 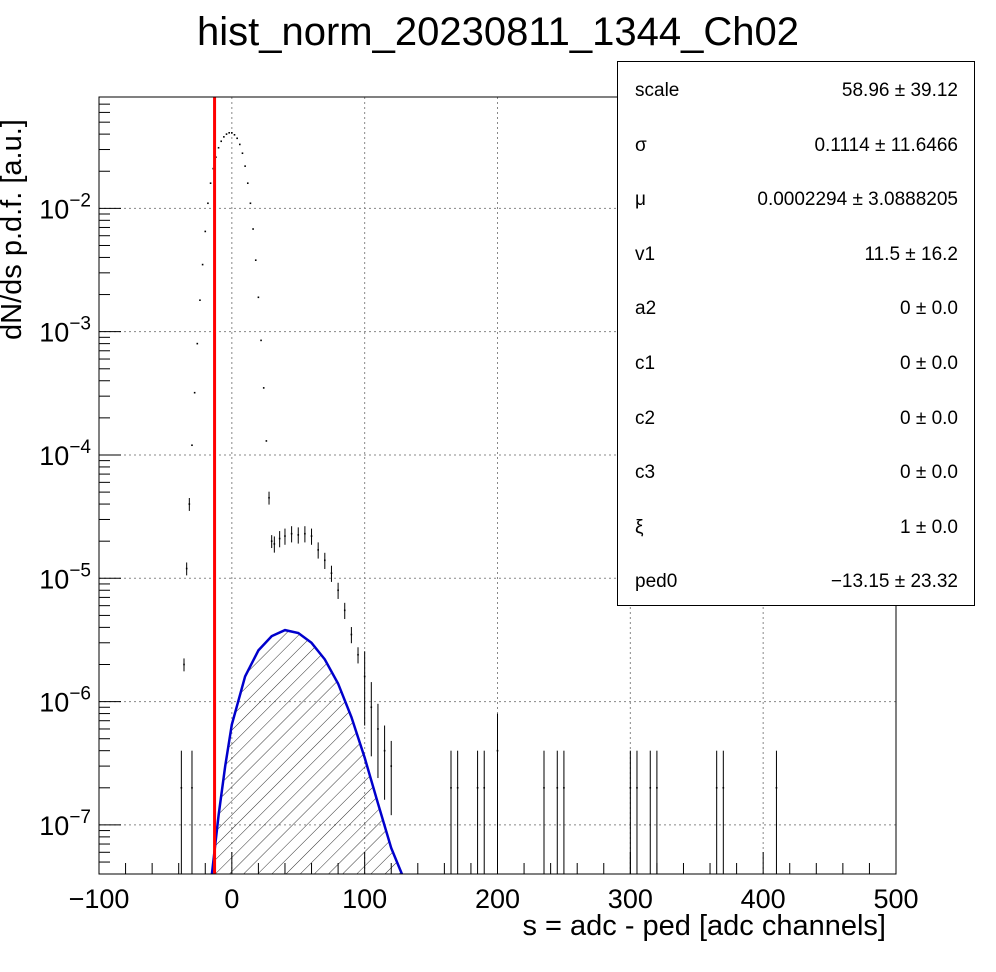 I want to click on stats-param-name: c2, so click(x=645, y=418).